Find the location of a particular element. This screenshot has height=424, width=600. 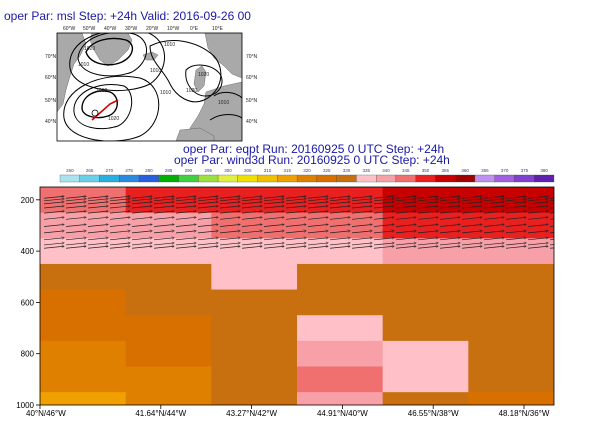

colorbar-label: 370 is located at coordinates (505, 170).